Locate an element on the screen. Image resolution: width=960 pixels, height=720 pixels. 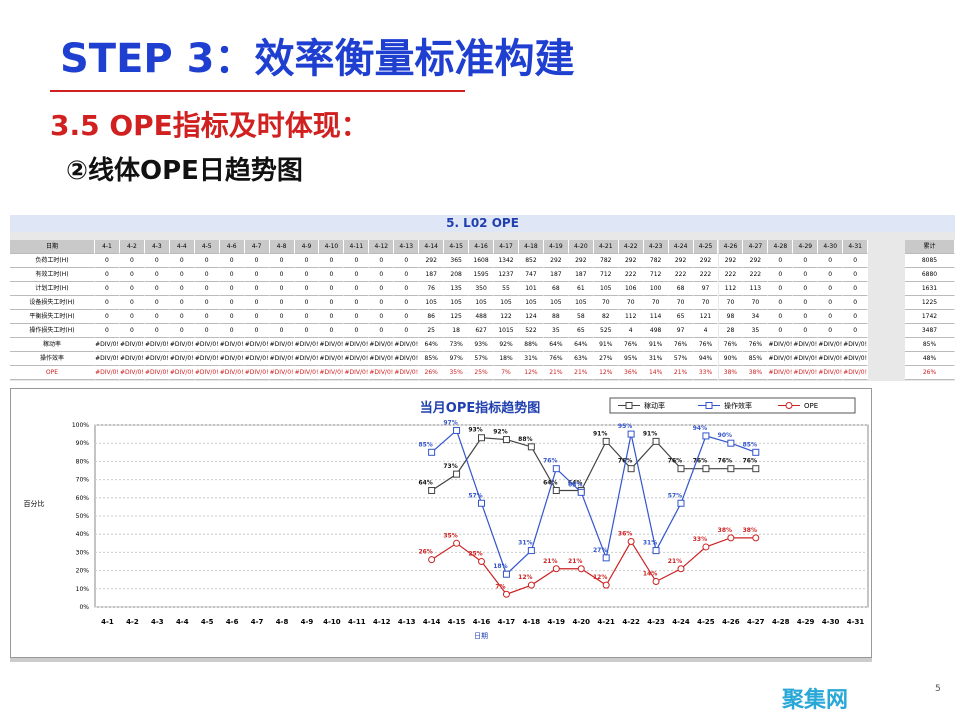
table-cell: 1015 is located at coordinates (506, 331).